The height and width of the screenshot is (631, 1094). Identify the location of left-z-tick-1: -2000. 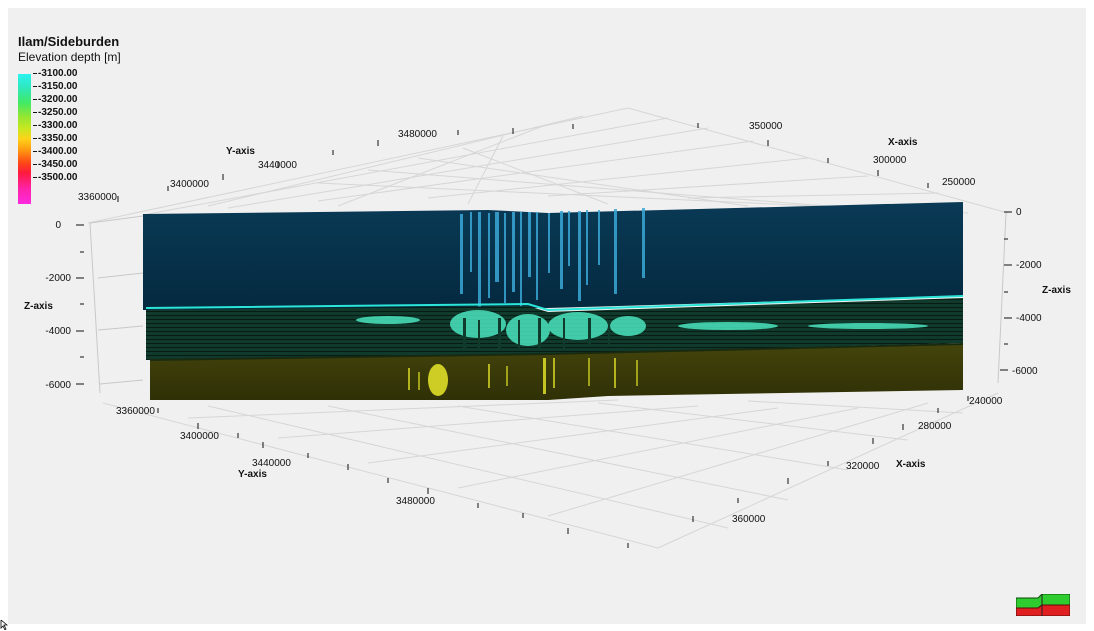
(58, 278).